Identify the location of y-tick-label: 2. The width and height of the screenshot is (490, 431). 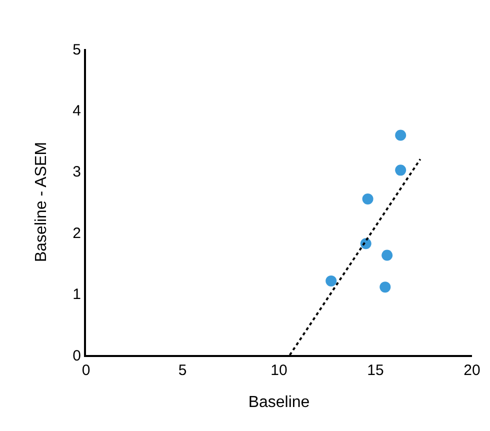
(76, 233).